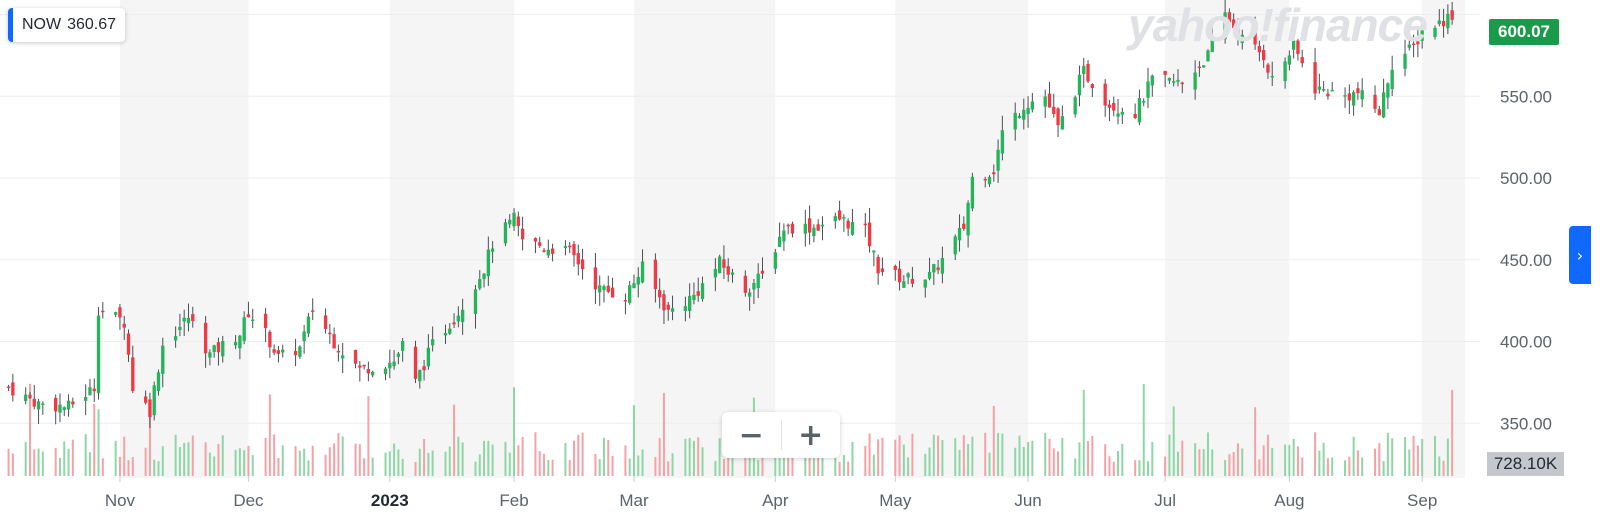 The image size is (1600, 526). What do you see at coordinates (771, 493) in the screenshot?
I see `x-axis: Nov Dec 2023 Feb Mar Apr May Jun Jul Aug Sep` at bounding box center [771, 493].